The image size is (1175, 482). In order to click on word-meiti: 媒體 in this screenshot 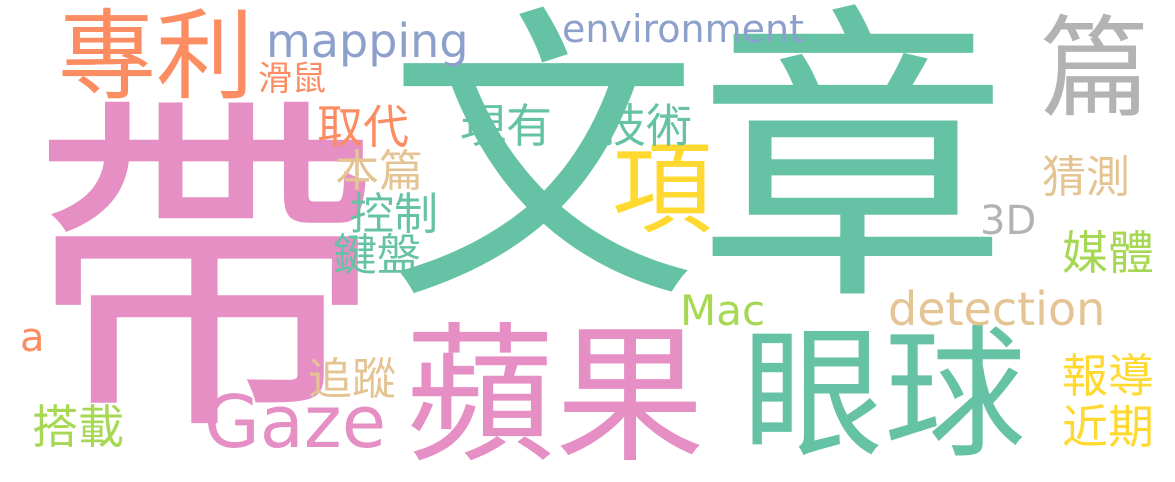, I will do `click(1108, 253)`.